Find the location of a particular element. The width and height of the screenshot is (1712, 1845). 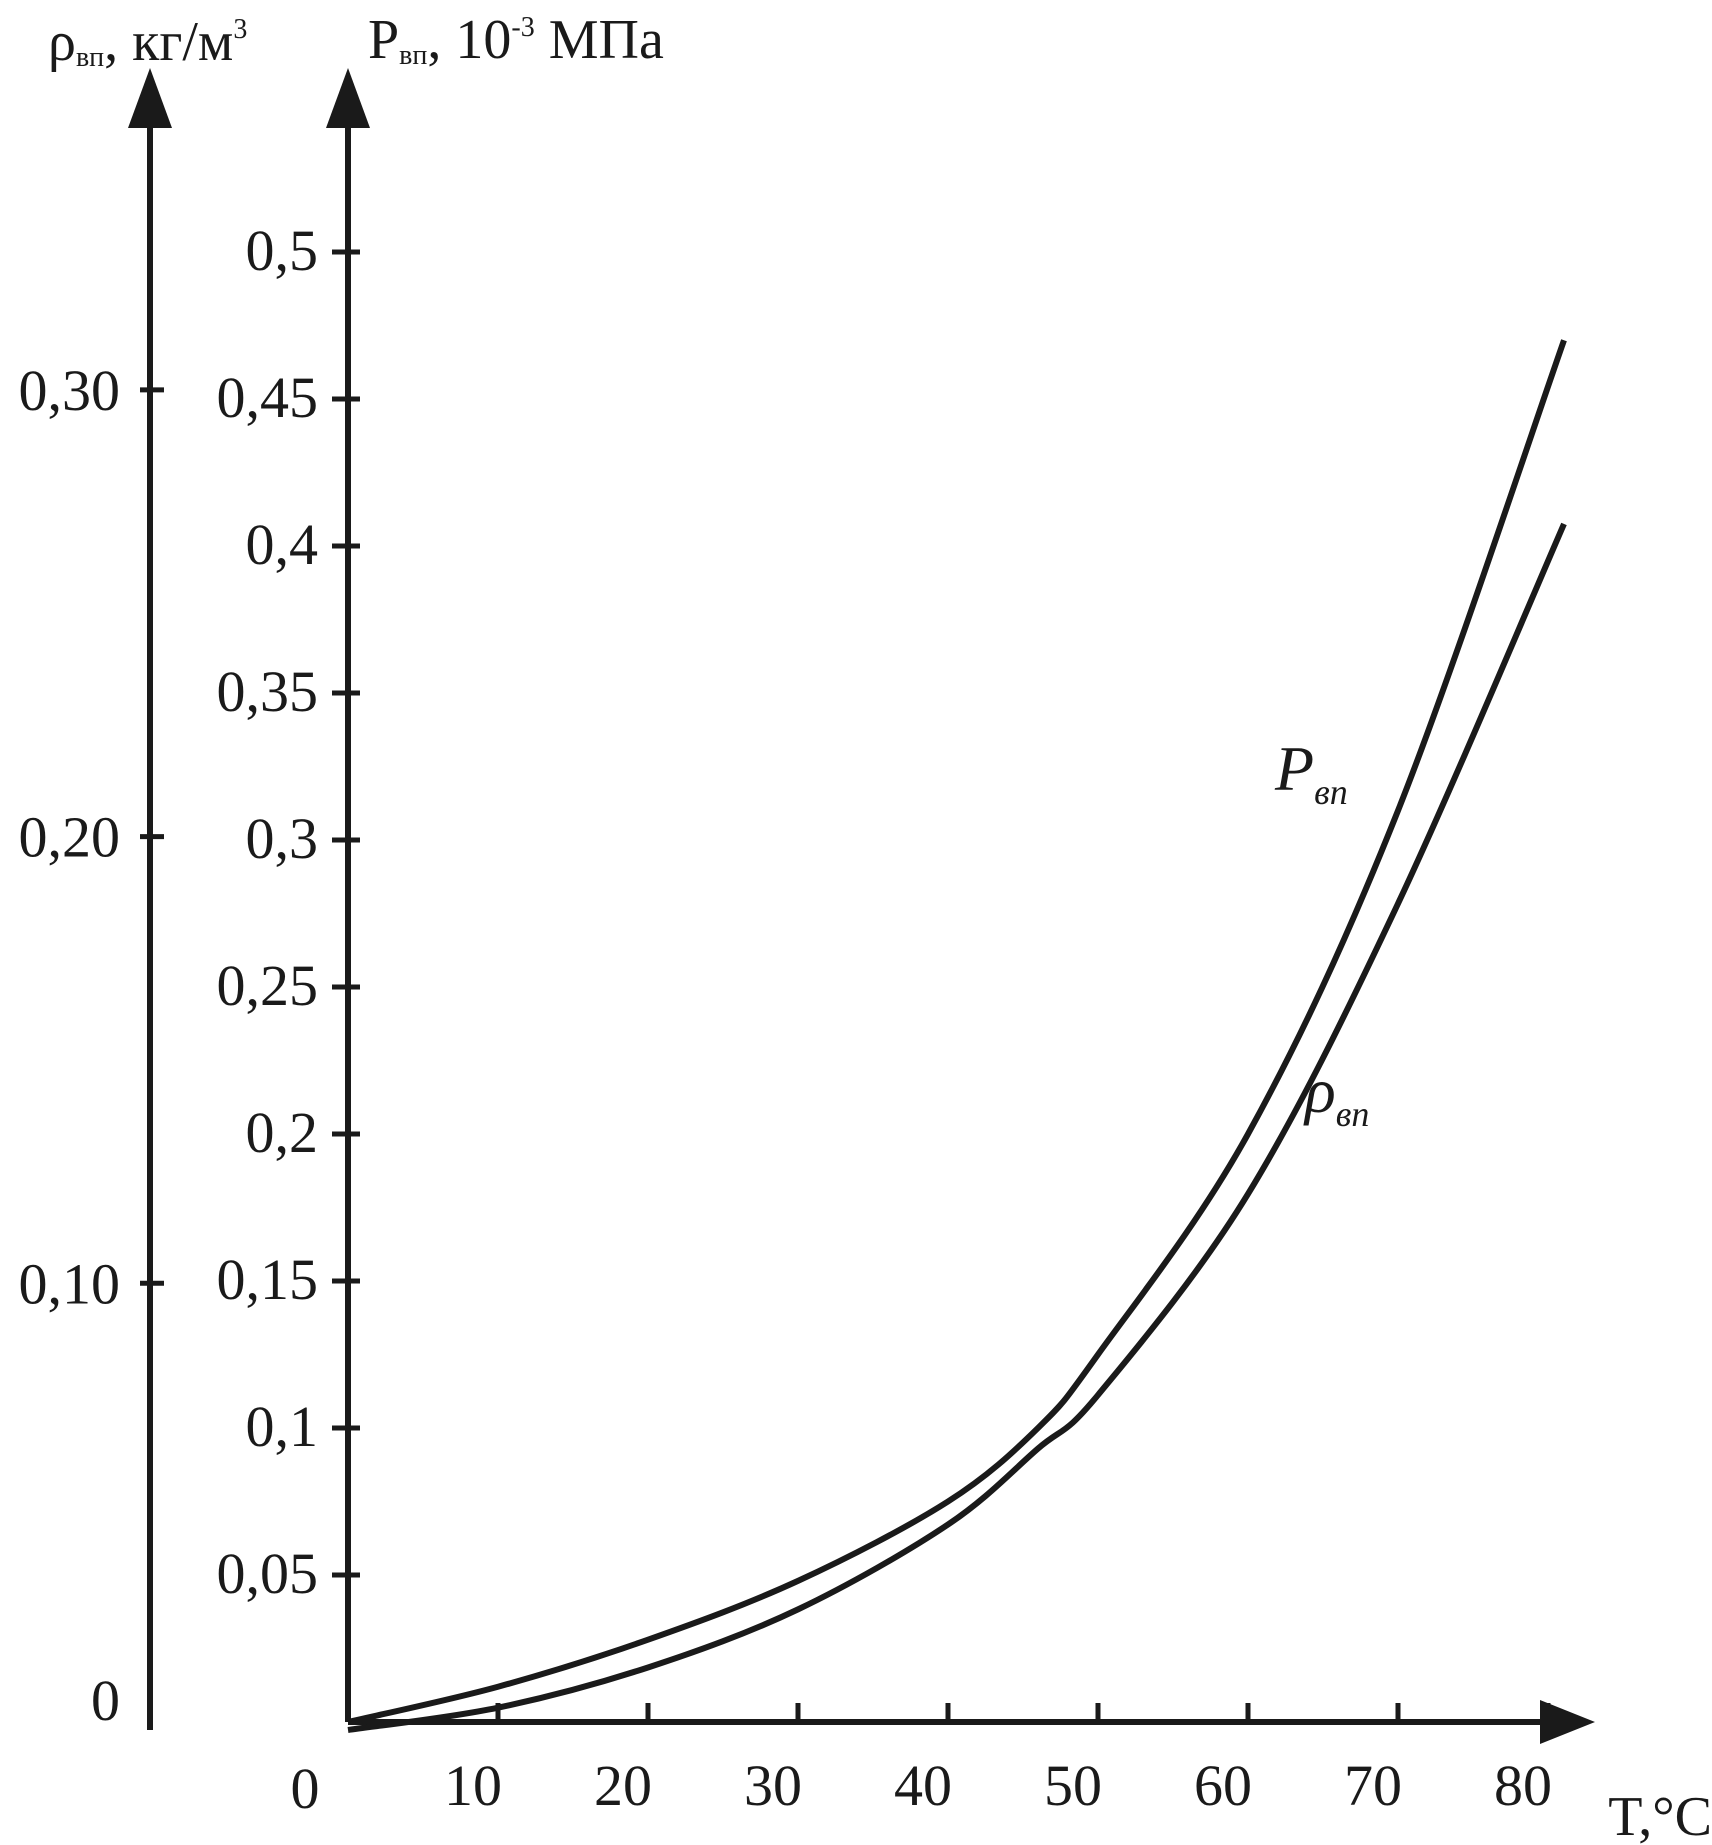

density-axis: 0 0,10 0,20 0,30 ρвп, кг/м3 is located at coordinates (133, 872).